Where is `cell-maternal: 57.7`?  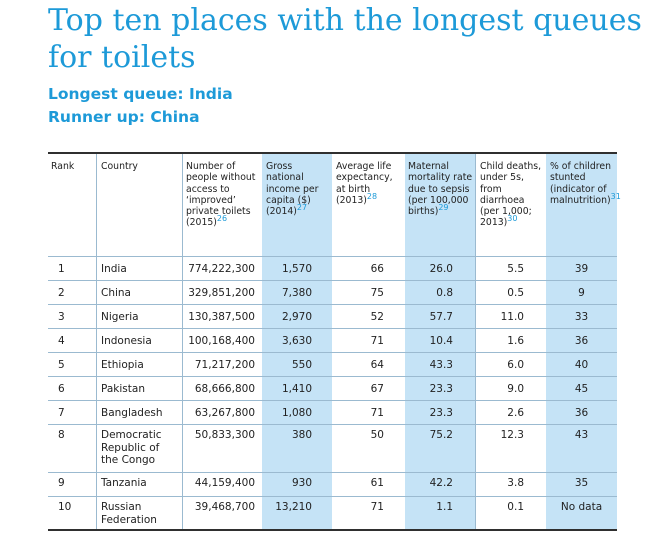
cell-maternal: 57.7 is located at coordinates (441, 317).